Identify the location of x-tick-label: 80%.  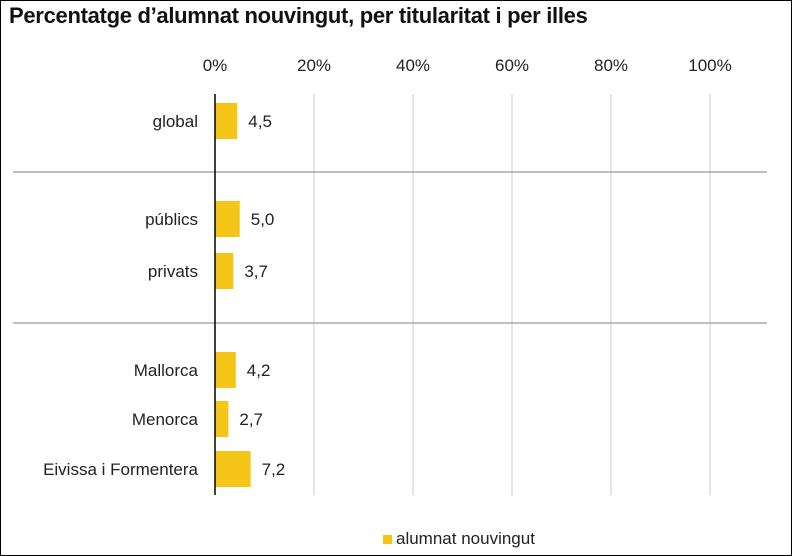
(611, 65).